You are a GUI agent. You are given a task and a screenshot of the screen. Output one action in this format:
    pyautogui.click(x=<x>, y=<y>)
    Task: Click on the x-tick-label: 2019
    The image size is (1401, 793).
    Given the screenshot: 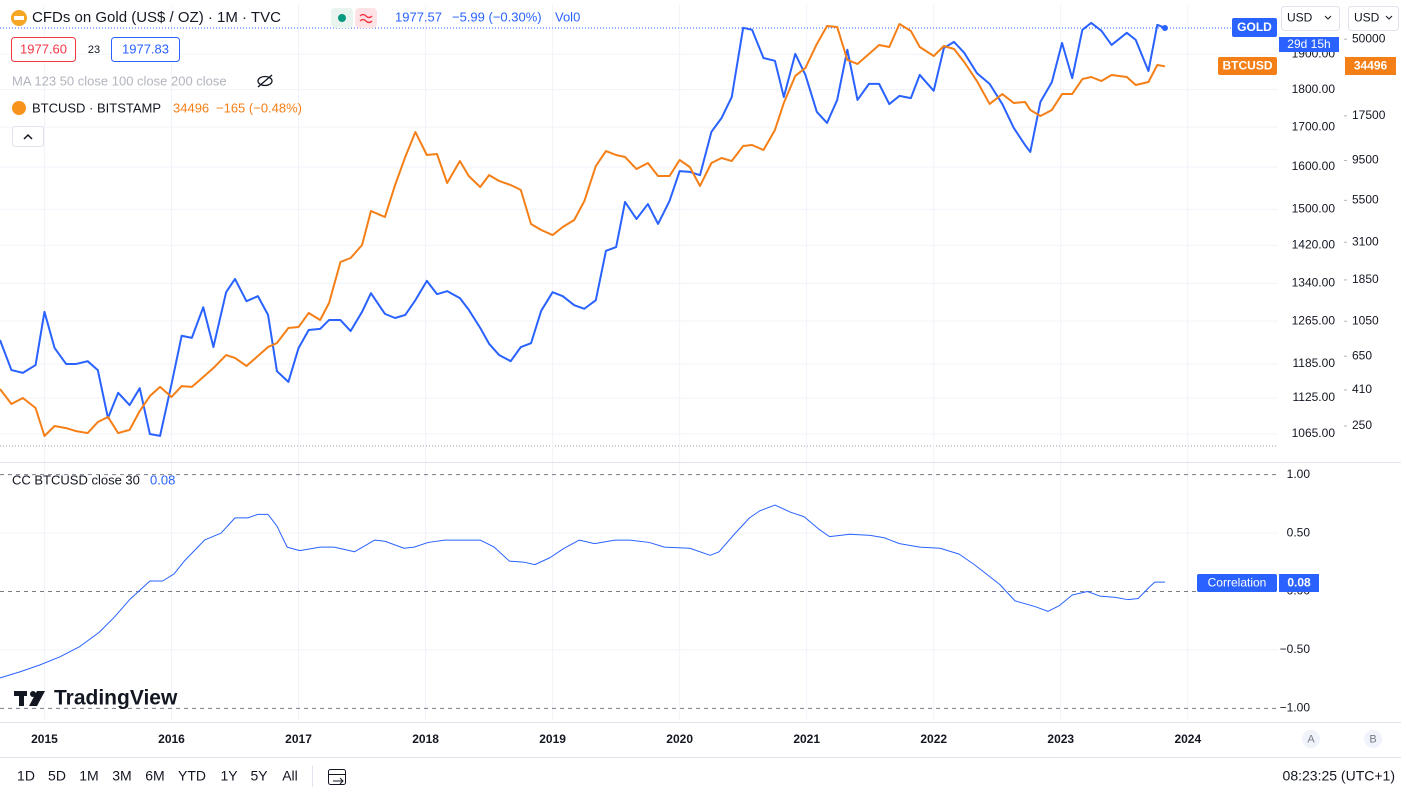 What is the action you would take?
    pyautogui.click(x=552, y=739)
    